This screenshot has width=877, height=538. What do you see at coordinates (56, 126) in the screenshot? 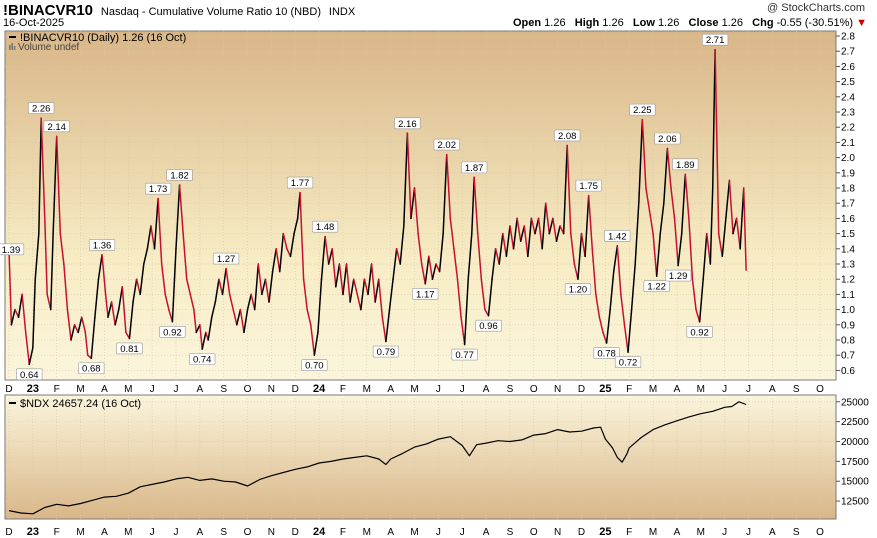
I see `data-label-2.14: 2.14` at bounding box center [56, 126].